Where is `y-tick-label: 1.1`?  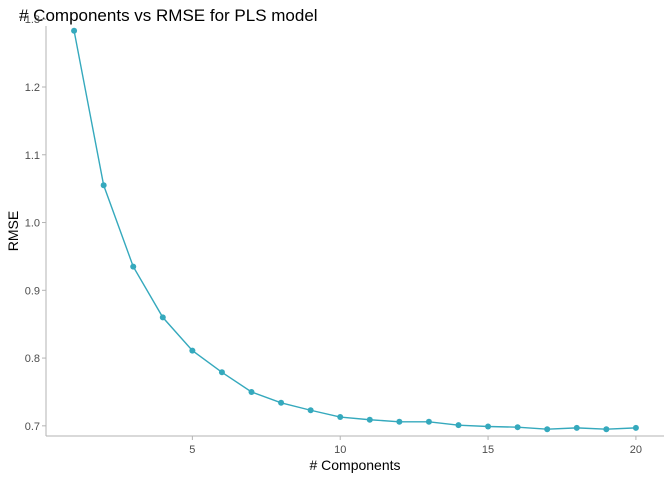
y-tick-label: 1.1 is located at coordinates (32, 156).